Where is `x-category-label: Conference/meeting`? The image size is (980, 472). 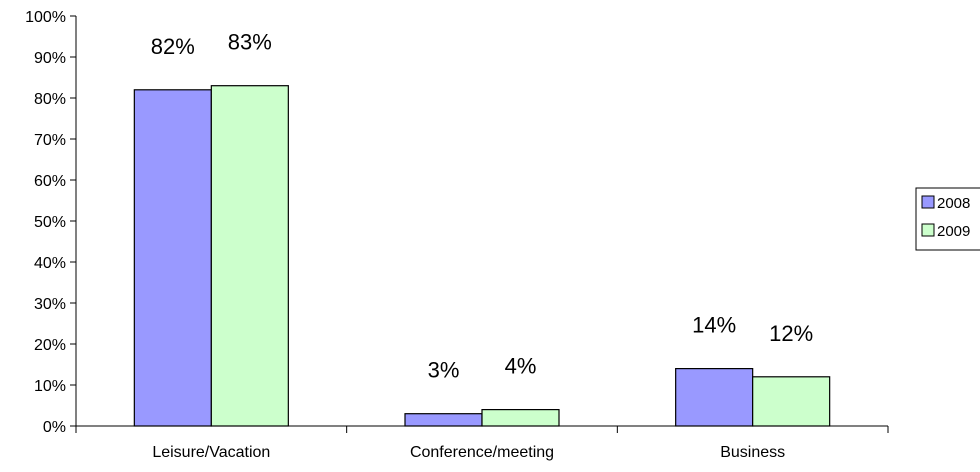
x-category-label: Conference/meeting is located at coordinates (482, 452).